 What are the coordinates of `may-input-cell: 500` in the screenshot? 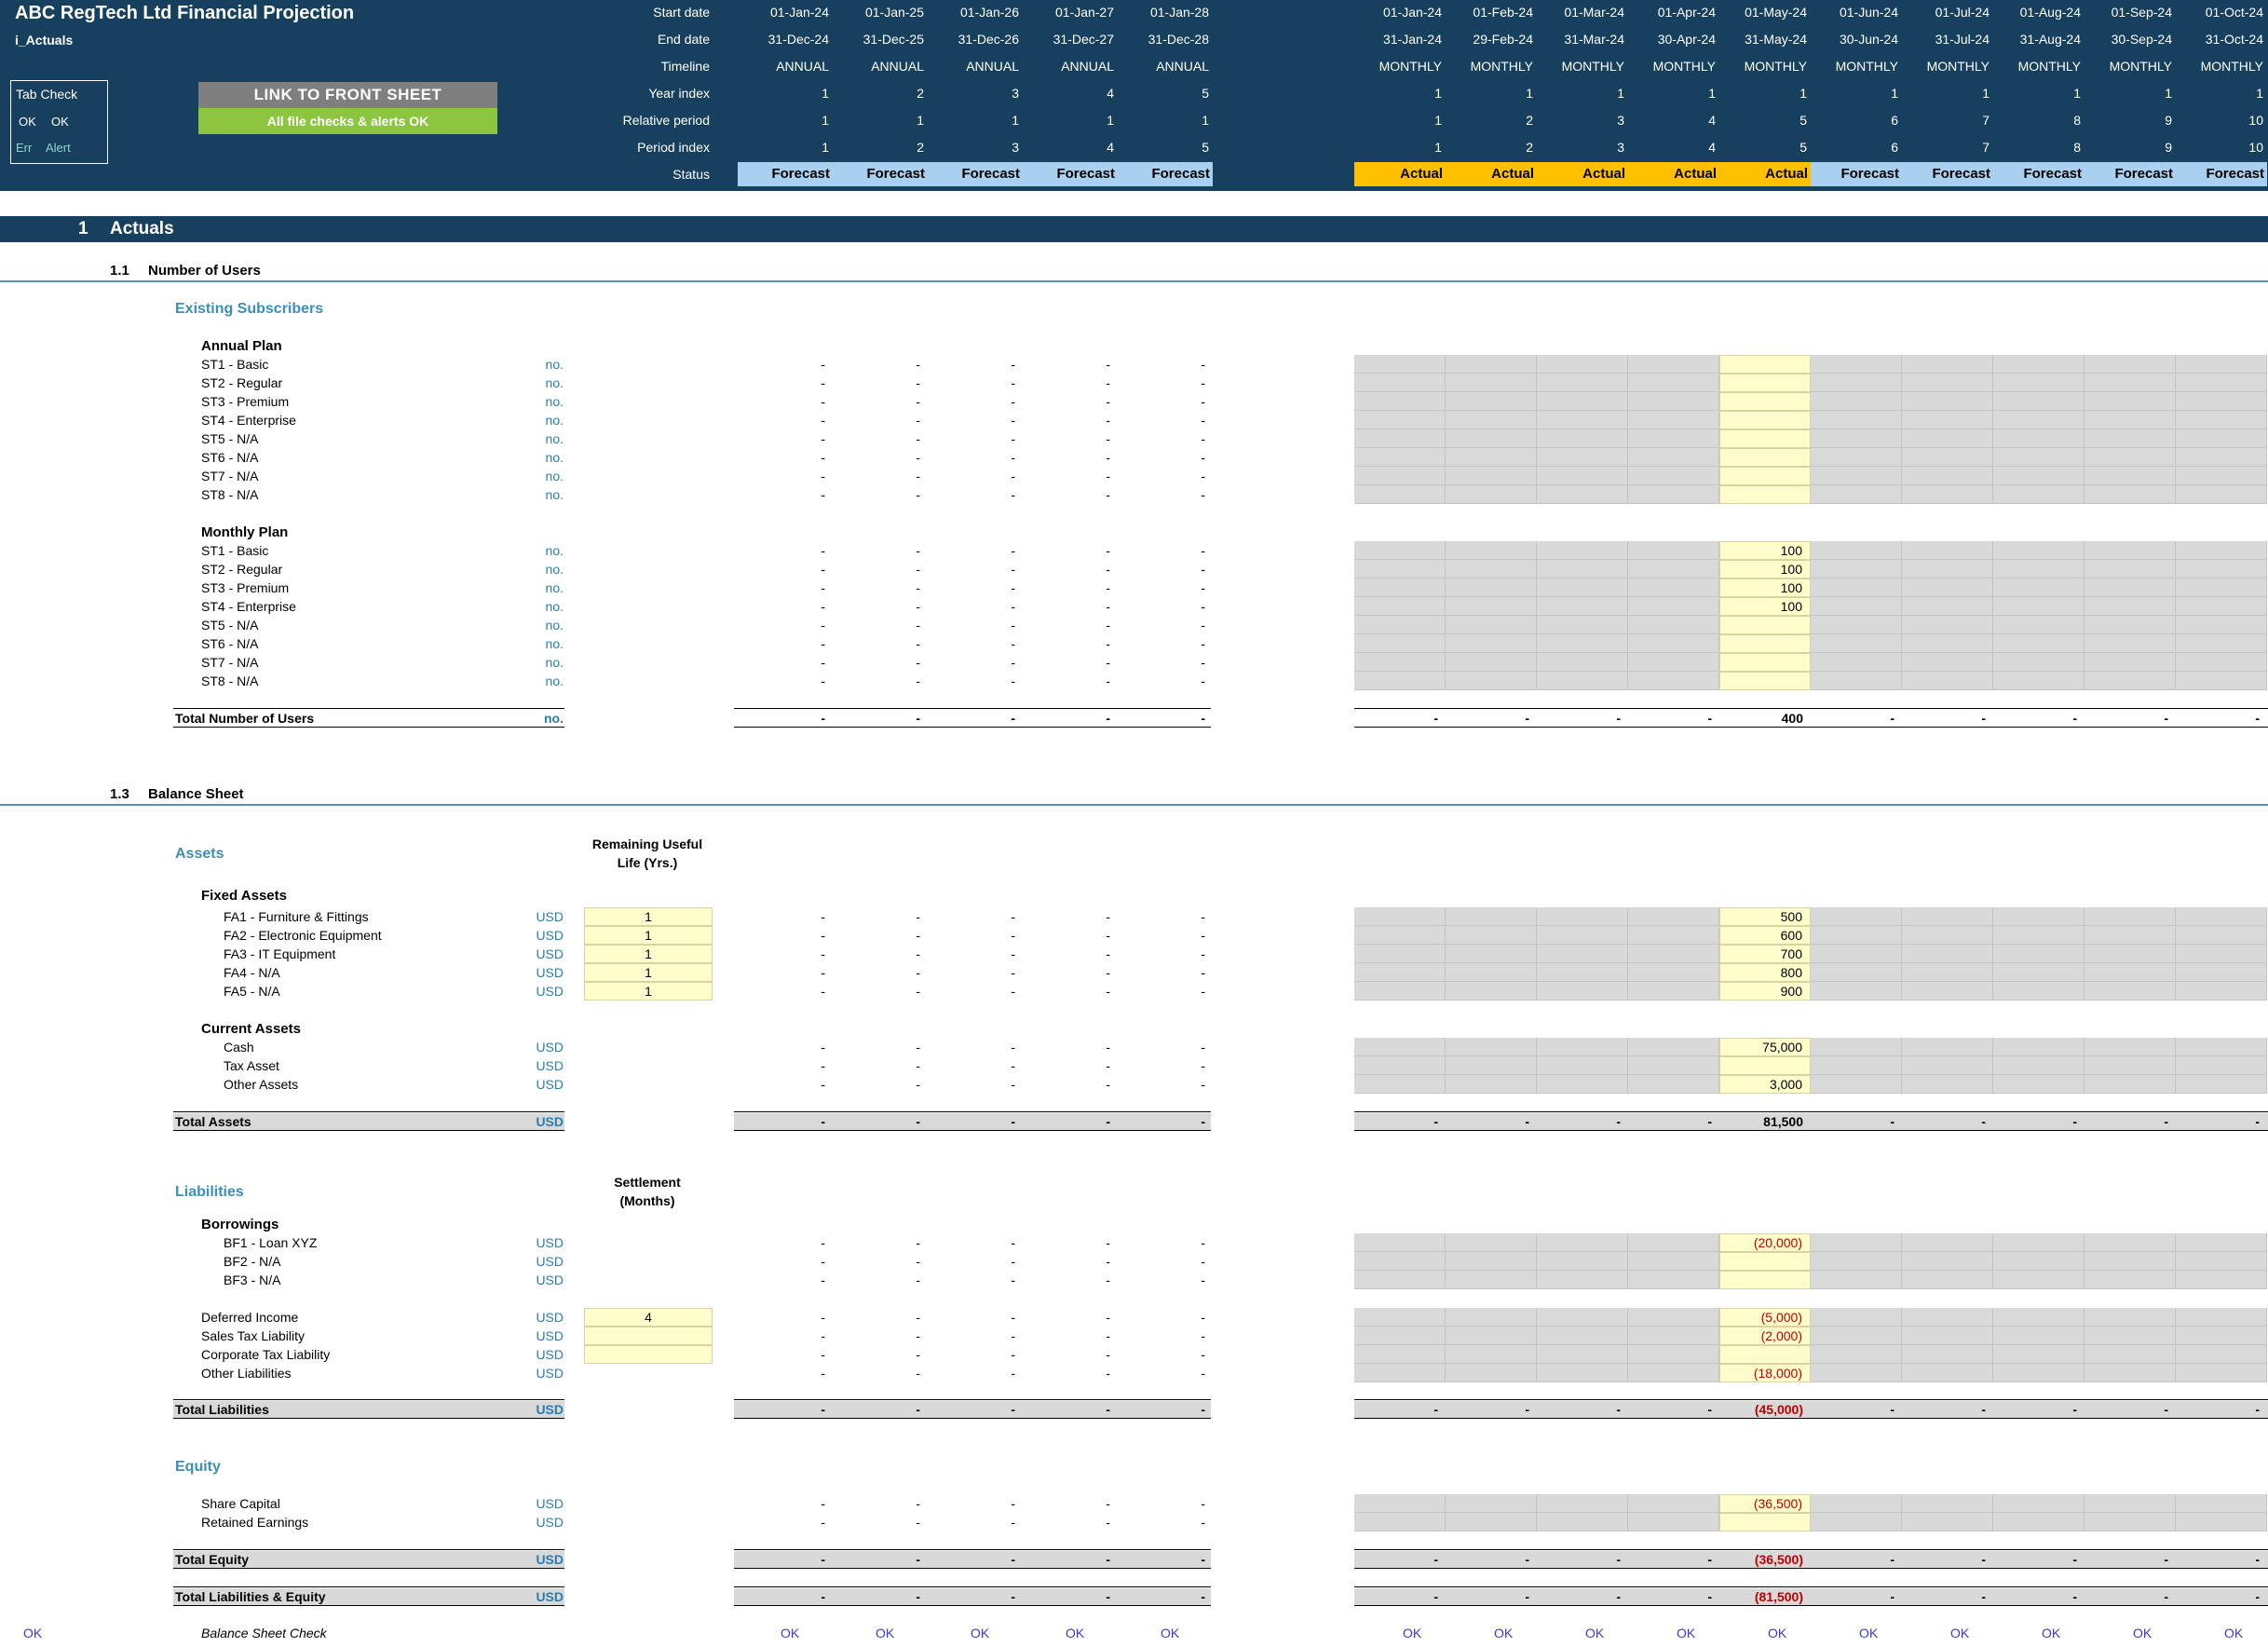 It's located at (1765, 917).